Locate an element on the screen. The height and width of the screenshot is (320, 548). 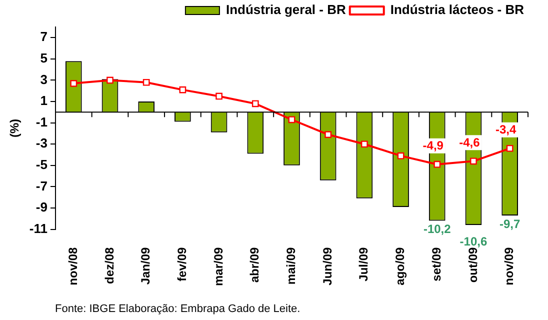
x-tick-label: Jul/09 is located at coordinates (363, 264).